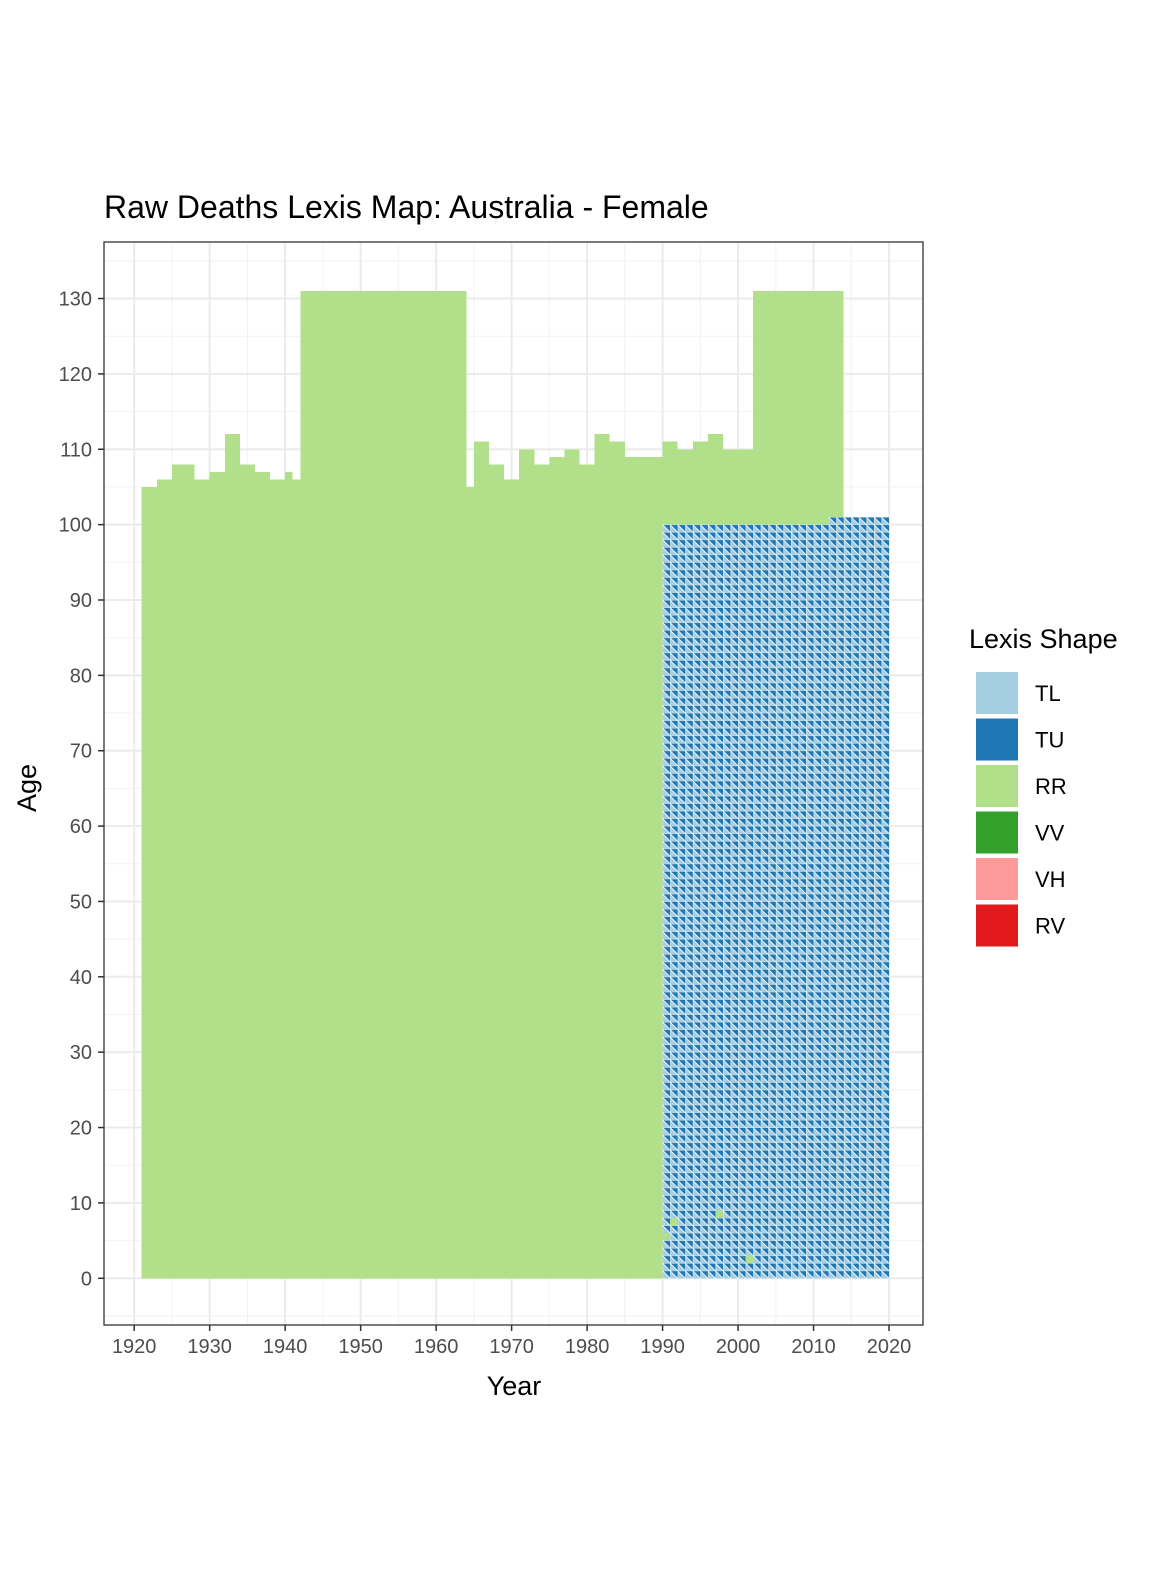  Describe the element at coordinates (1049, 740) in the screenshot. I see `legend-label-tu: TU` at that location.